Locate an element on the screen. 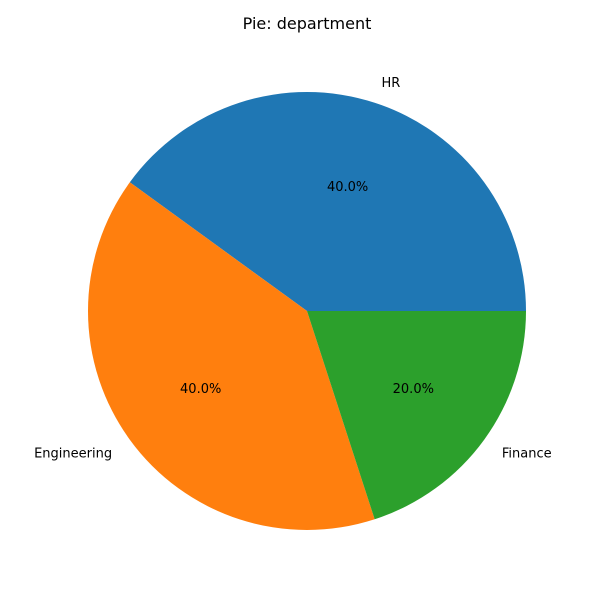 Image resolution: width=600 pixels, height=600 pixels. pie-slice-finance is located at coordinates (416, 415).